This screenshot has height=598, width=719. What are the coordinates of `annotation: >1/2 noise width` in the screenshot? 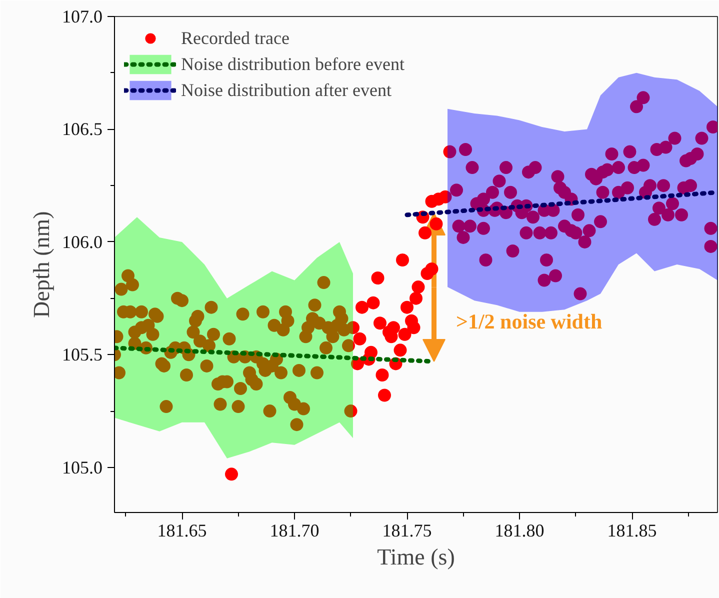 It's located at (529, 321).